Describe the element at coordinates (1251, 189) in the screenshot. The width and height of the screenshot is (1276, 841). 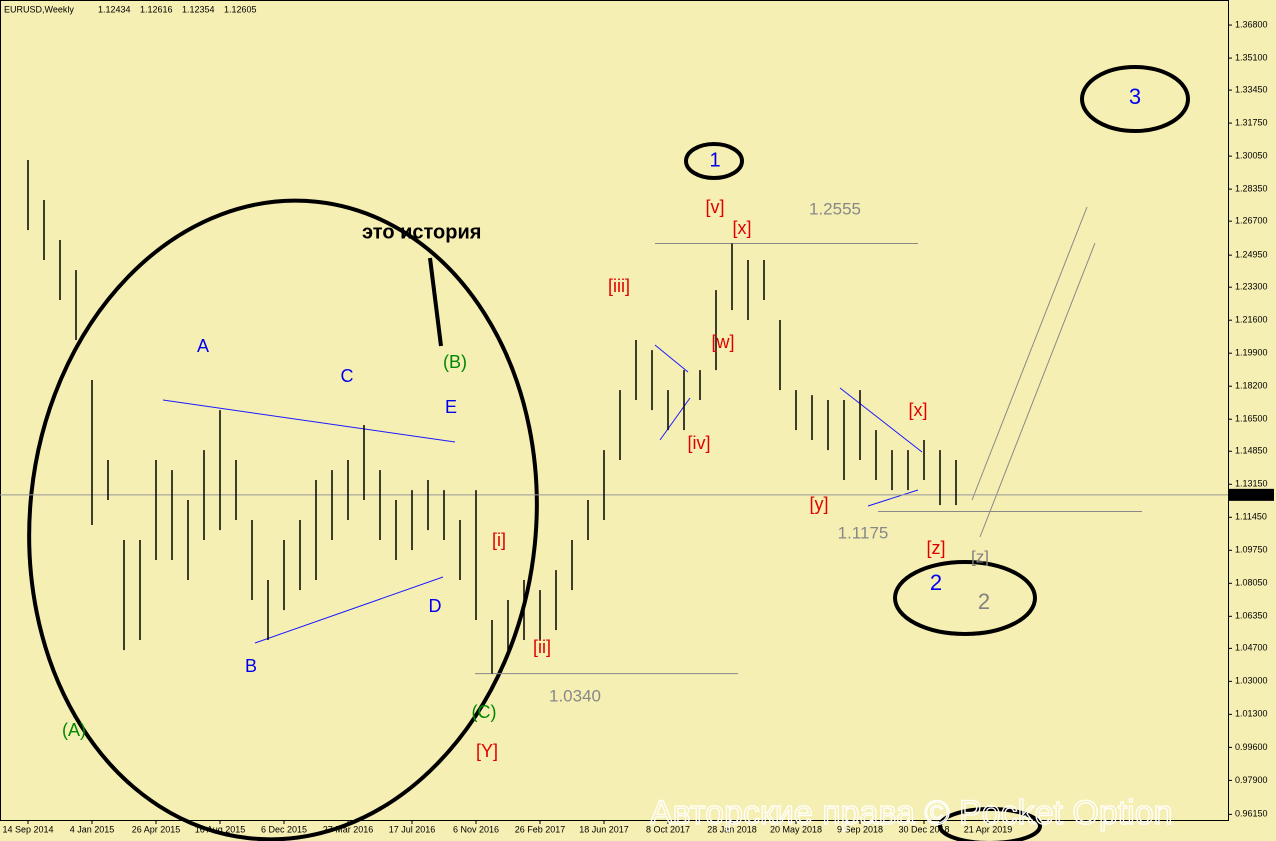
I see `y-tick-label: 1.28350` at that location.